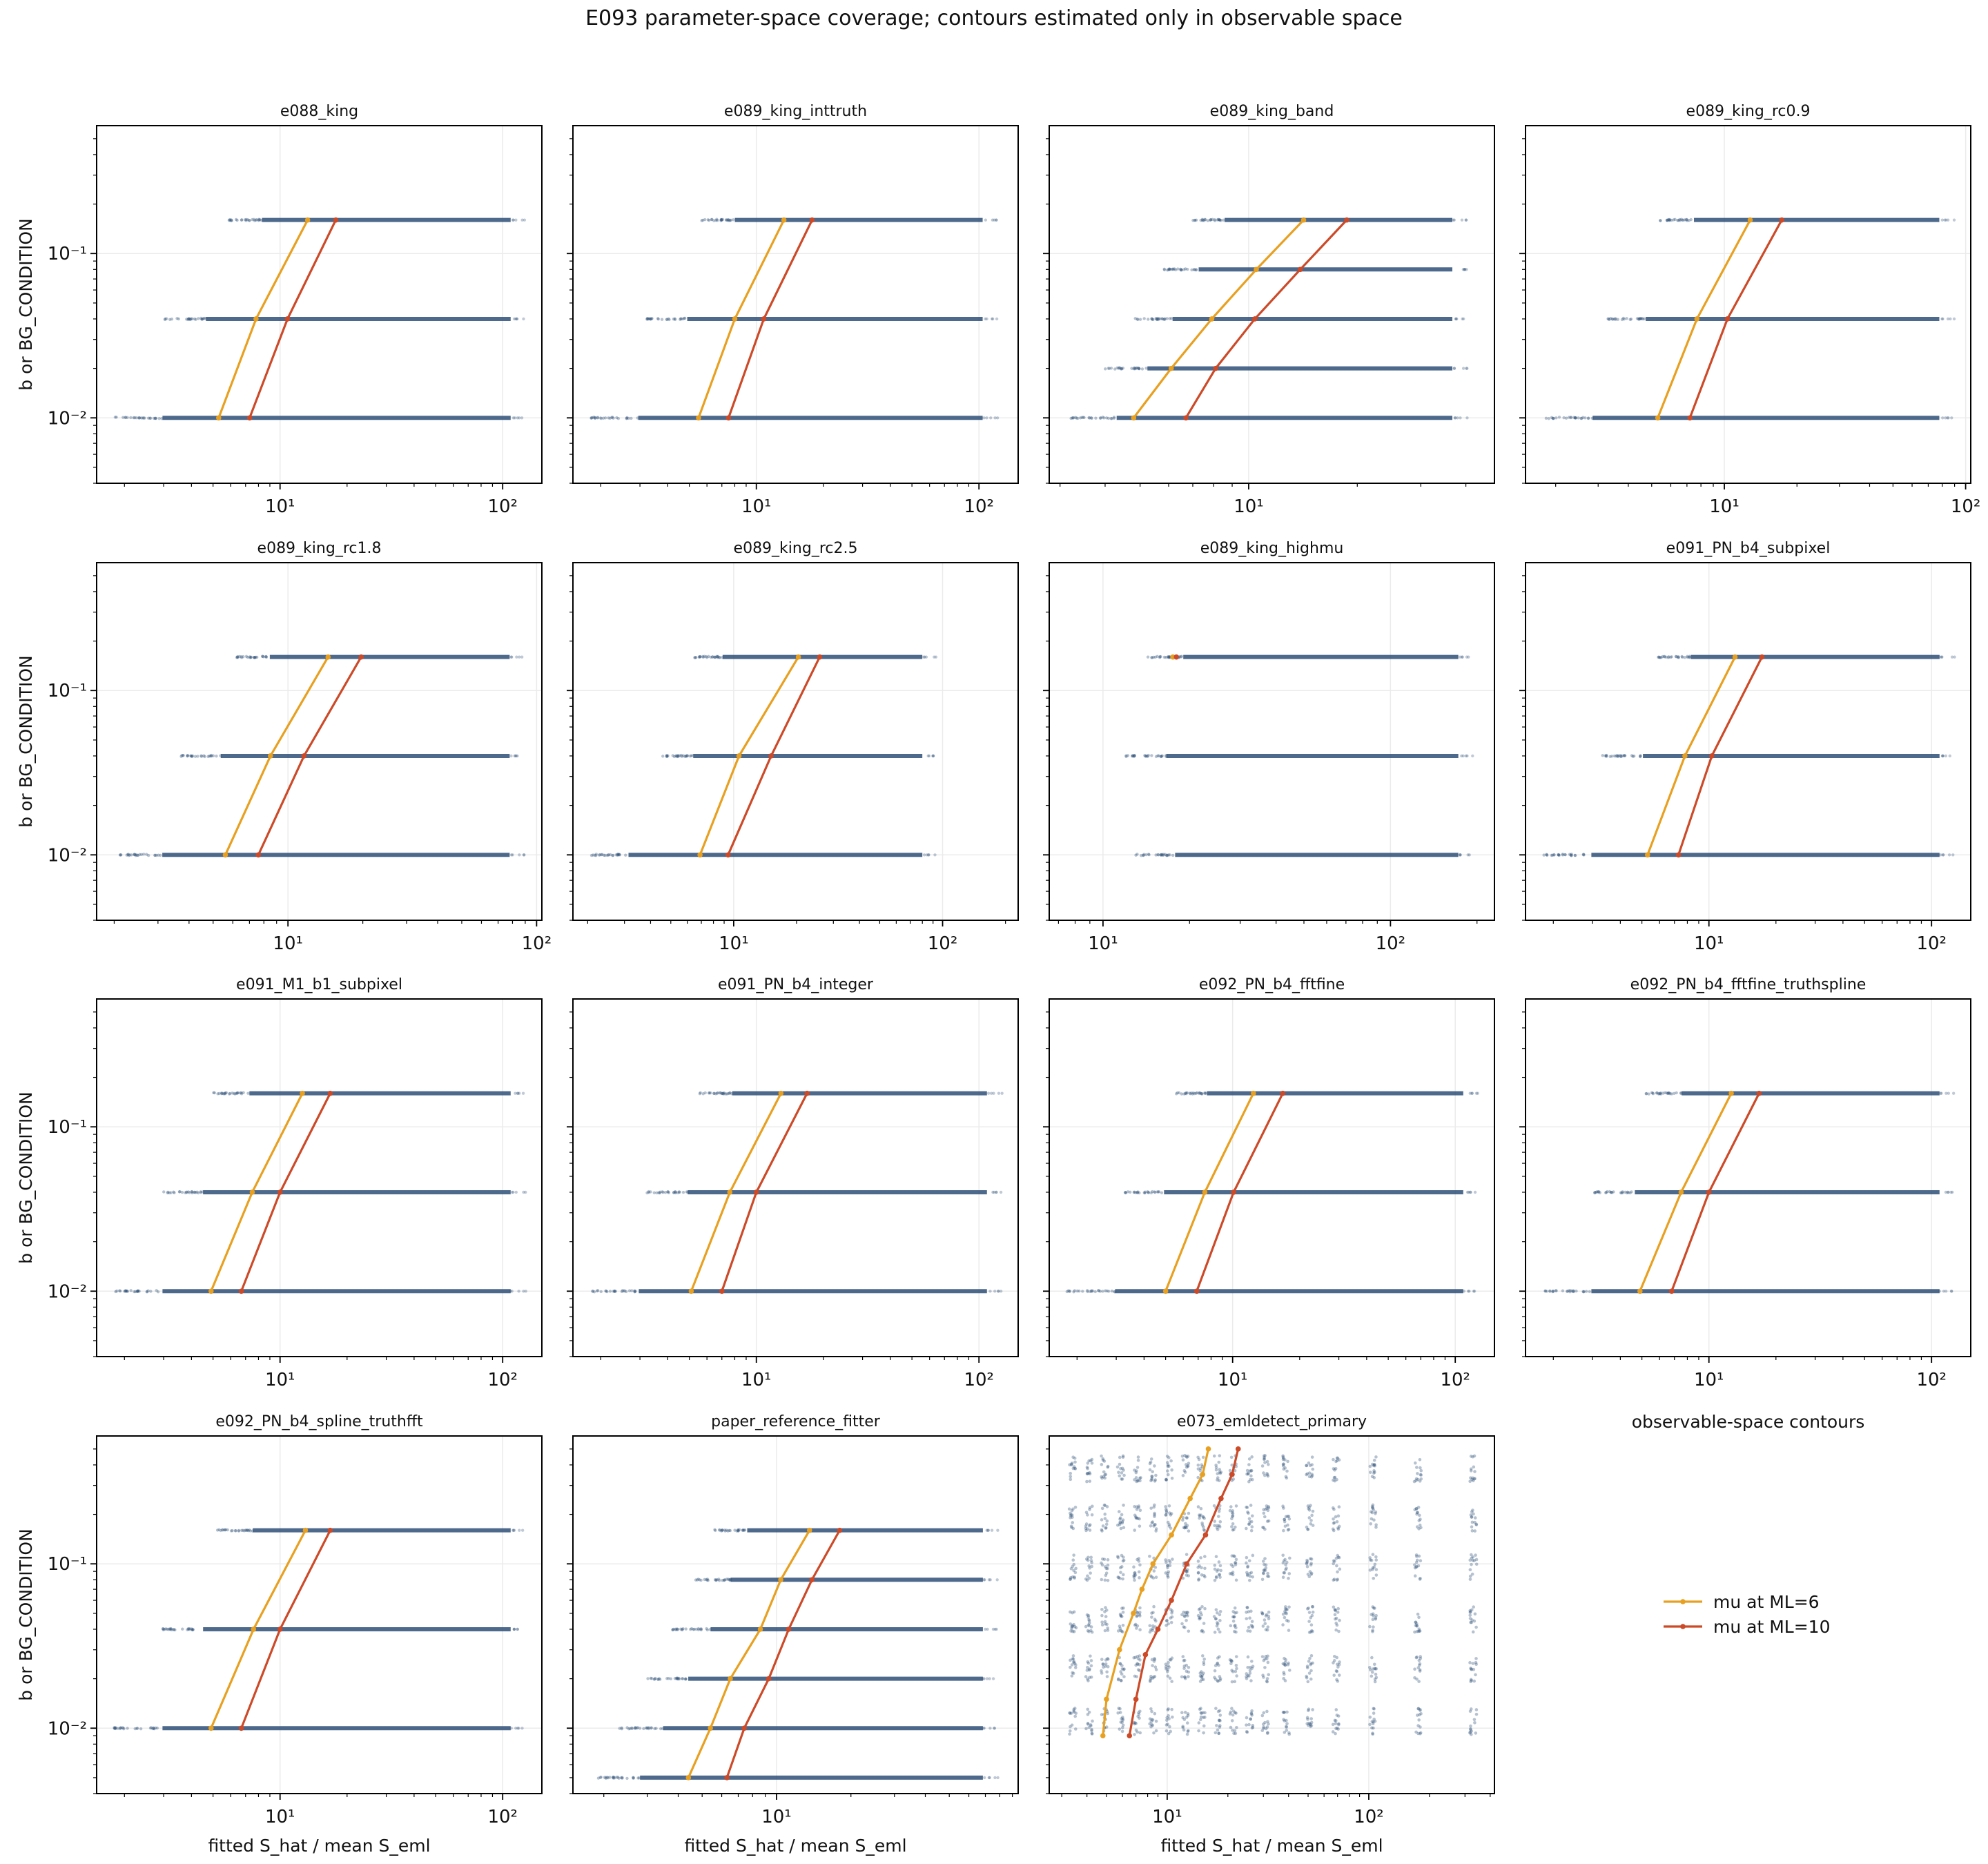 This screenshot has height=1864, width=1988. I want to click on axes-frame, so click(1748, 741).